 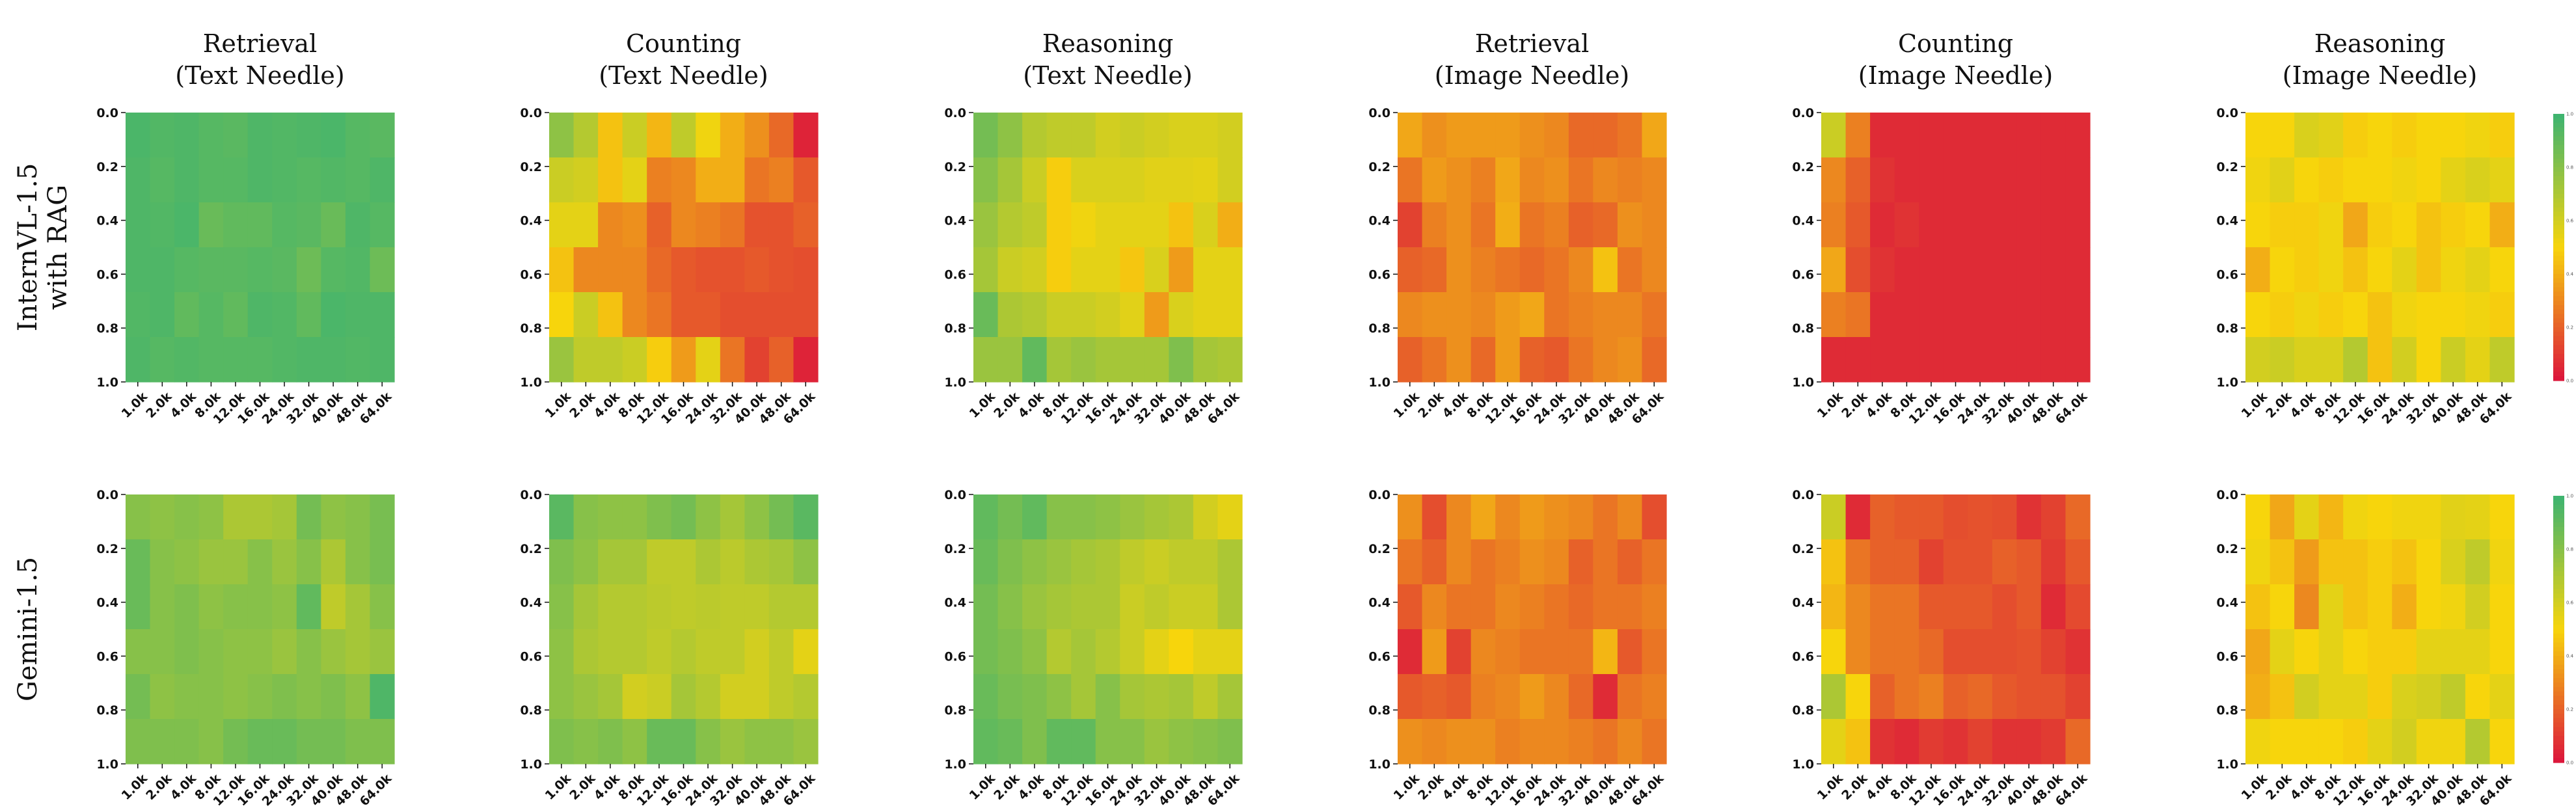 I want to click on row-label-1: Gemini-1.5, so click(x=28, y=629).